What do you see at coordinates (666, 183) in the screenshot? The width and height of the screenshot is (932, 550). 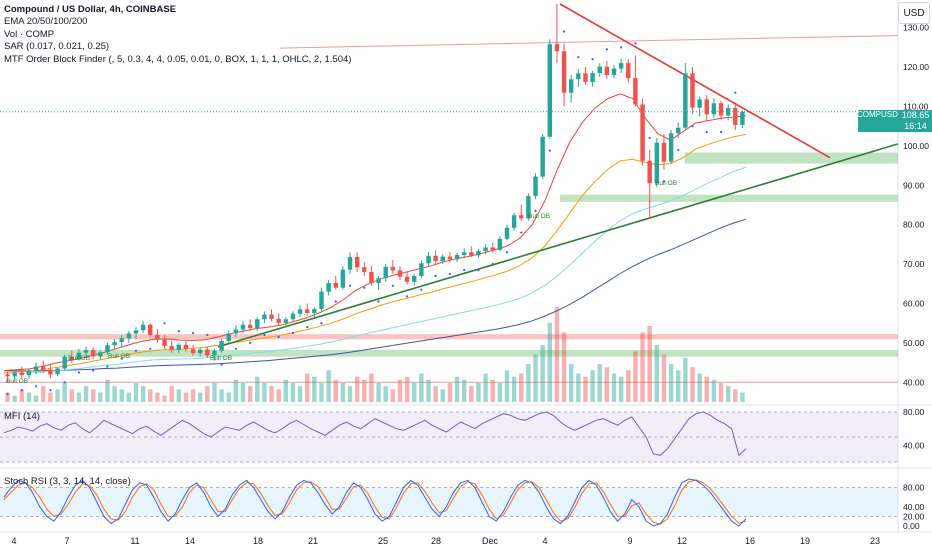 I see `bull-ob-label: Bull OB` at bounding box center [666, 183].